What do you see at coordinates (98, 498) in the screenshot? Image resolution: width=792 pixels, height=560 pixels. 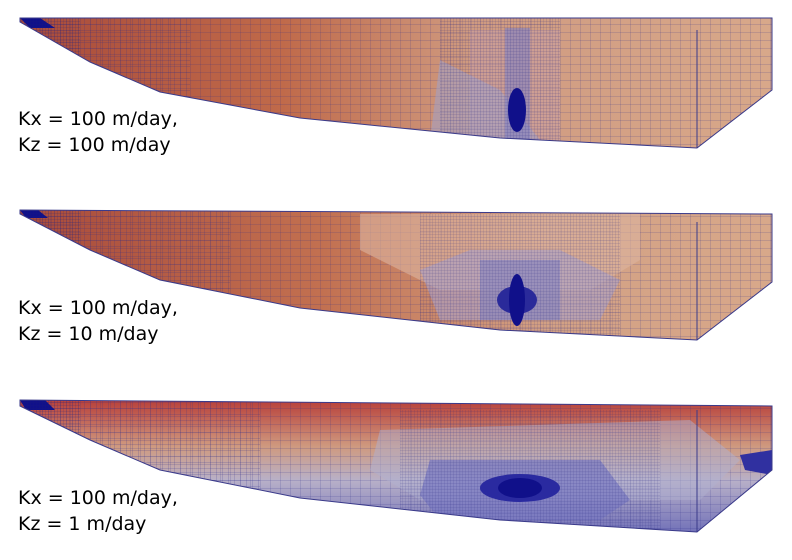 I see `panel-label-3-line1: Kx = 100 m/day,` at bounding box center [98, 498].